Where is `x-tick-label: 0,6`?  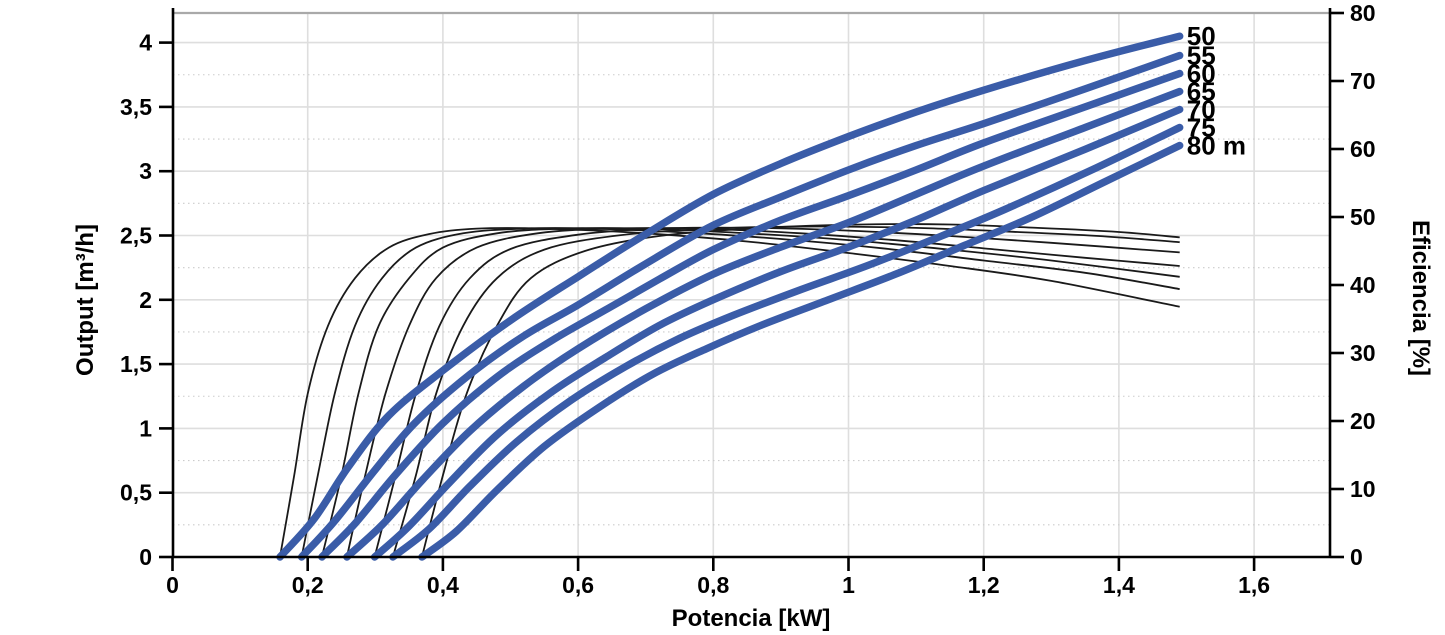 x-tick-label: 0,6 is located at coordinates (578, 585).